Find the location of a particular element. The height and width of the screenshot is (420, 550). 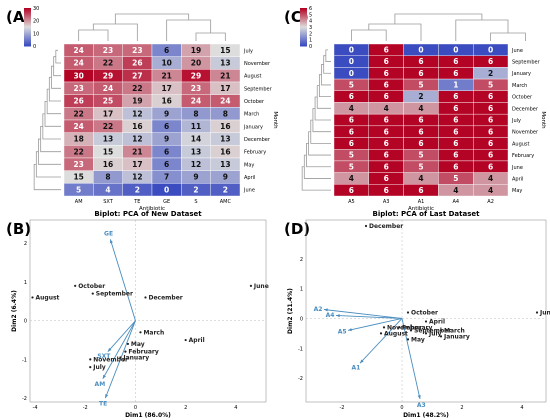

column-tick-label: A4 is located at coordinates (455, 202).